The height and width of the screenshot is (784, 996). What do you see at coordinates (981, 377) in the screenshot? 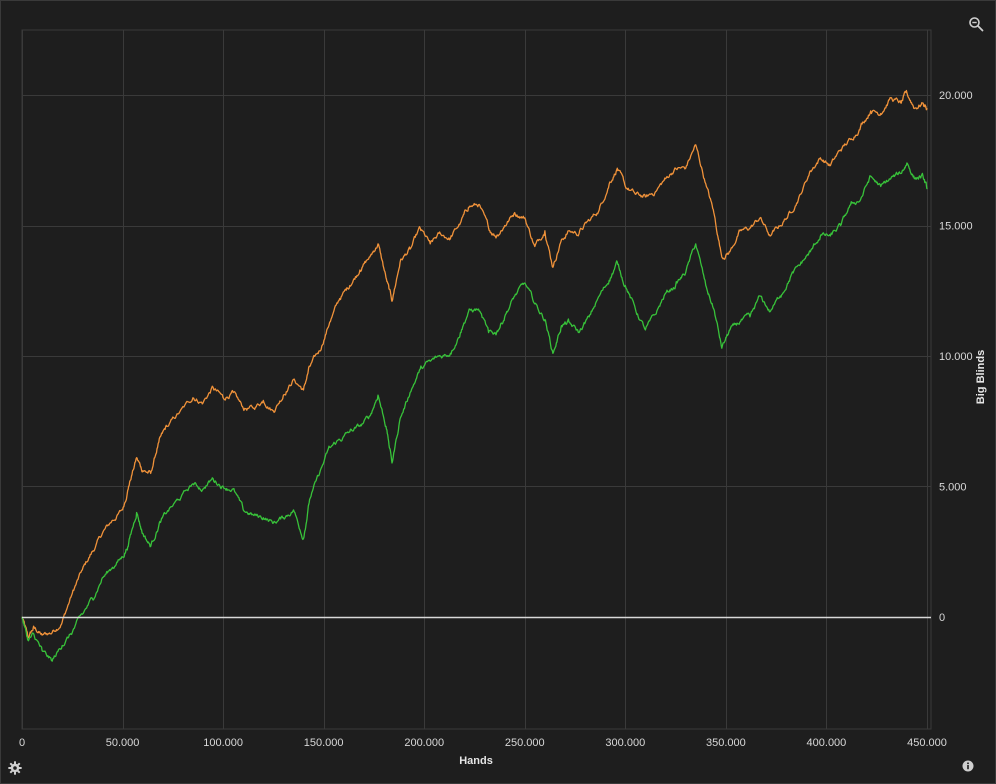
I see `y-axis-title: Big Blinds` at bounding box center [981, 377].